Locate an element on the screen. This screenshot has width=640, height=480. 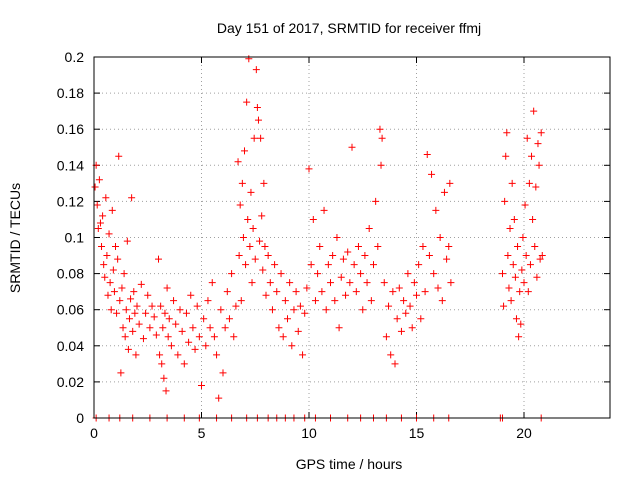
y-tick-label: 0.02 is located at coordinates (70, 382).